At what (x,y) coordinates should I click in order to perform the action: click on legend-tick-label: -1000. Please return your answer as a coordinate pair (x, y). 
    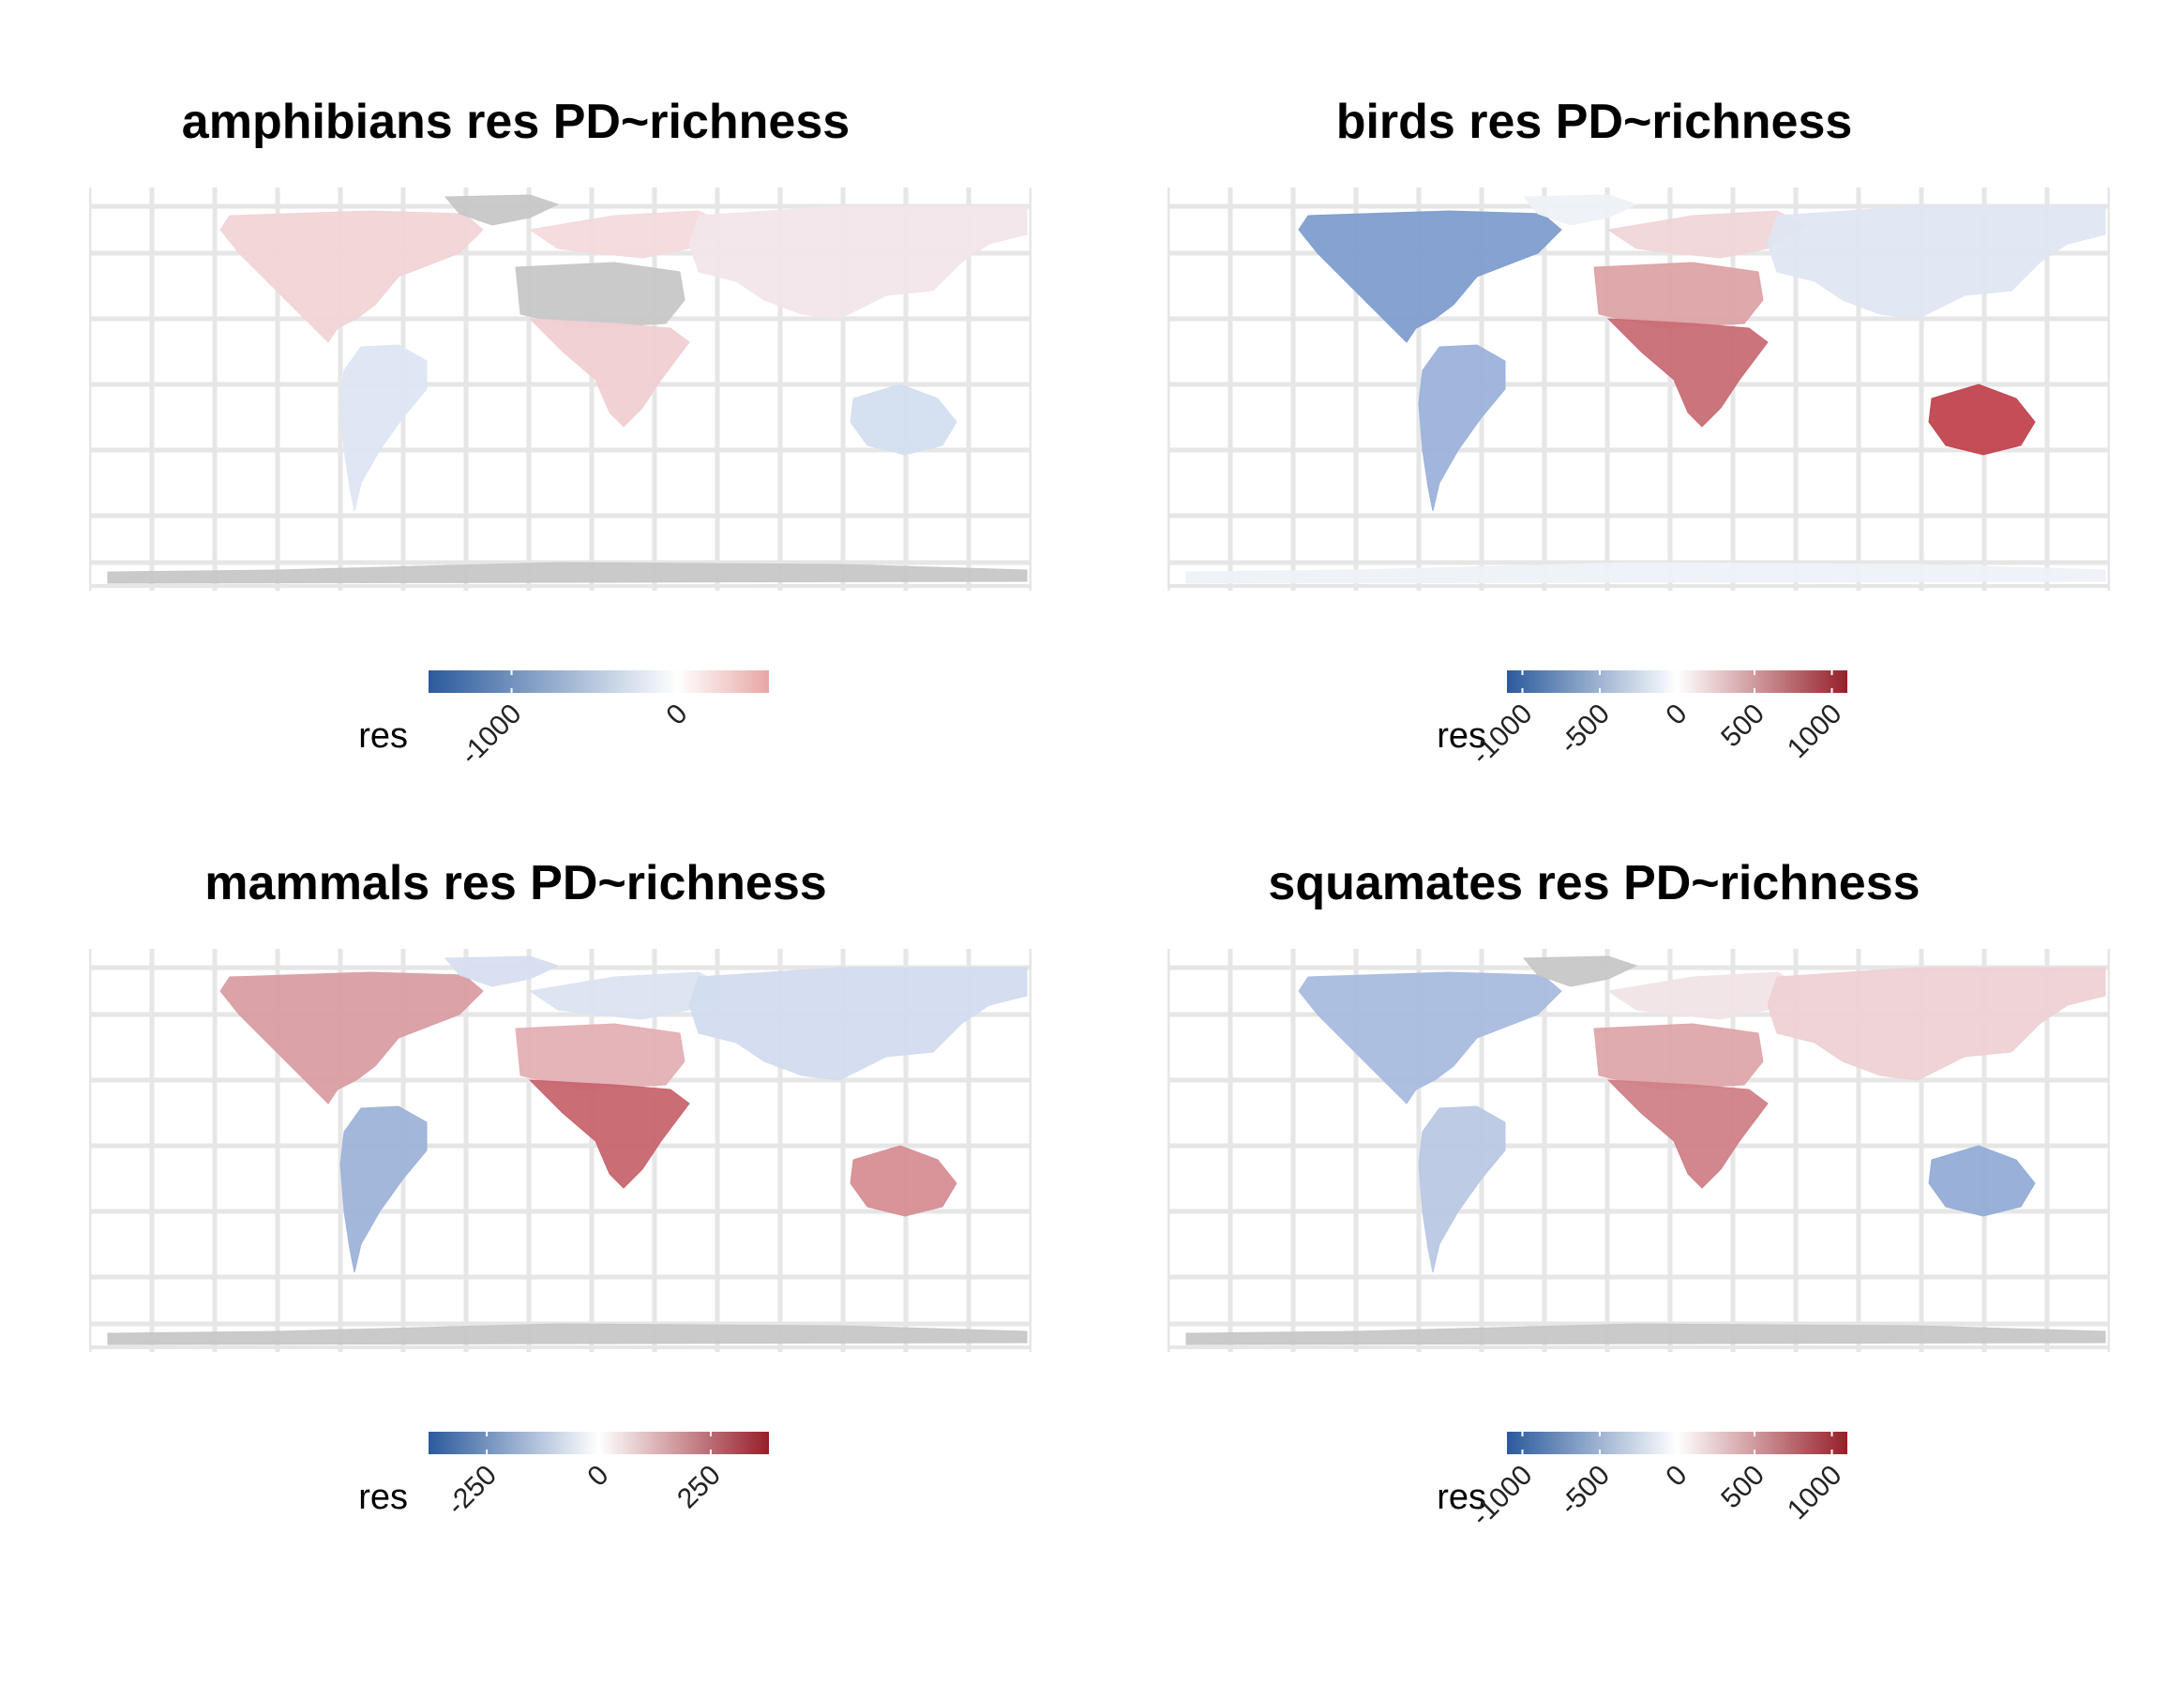
    Looking at the image, I should click on (491, 735).